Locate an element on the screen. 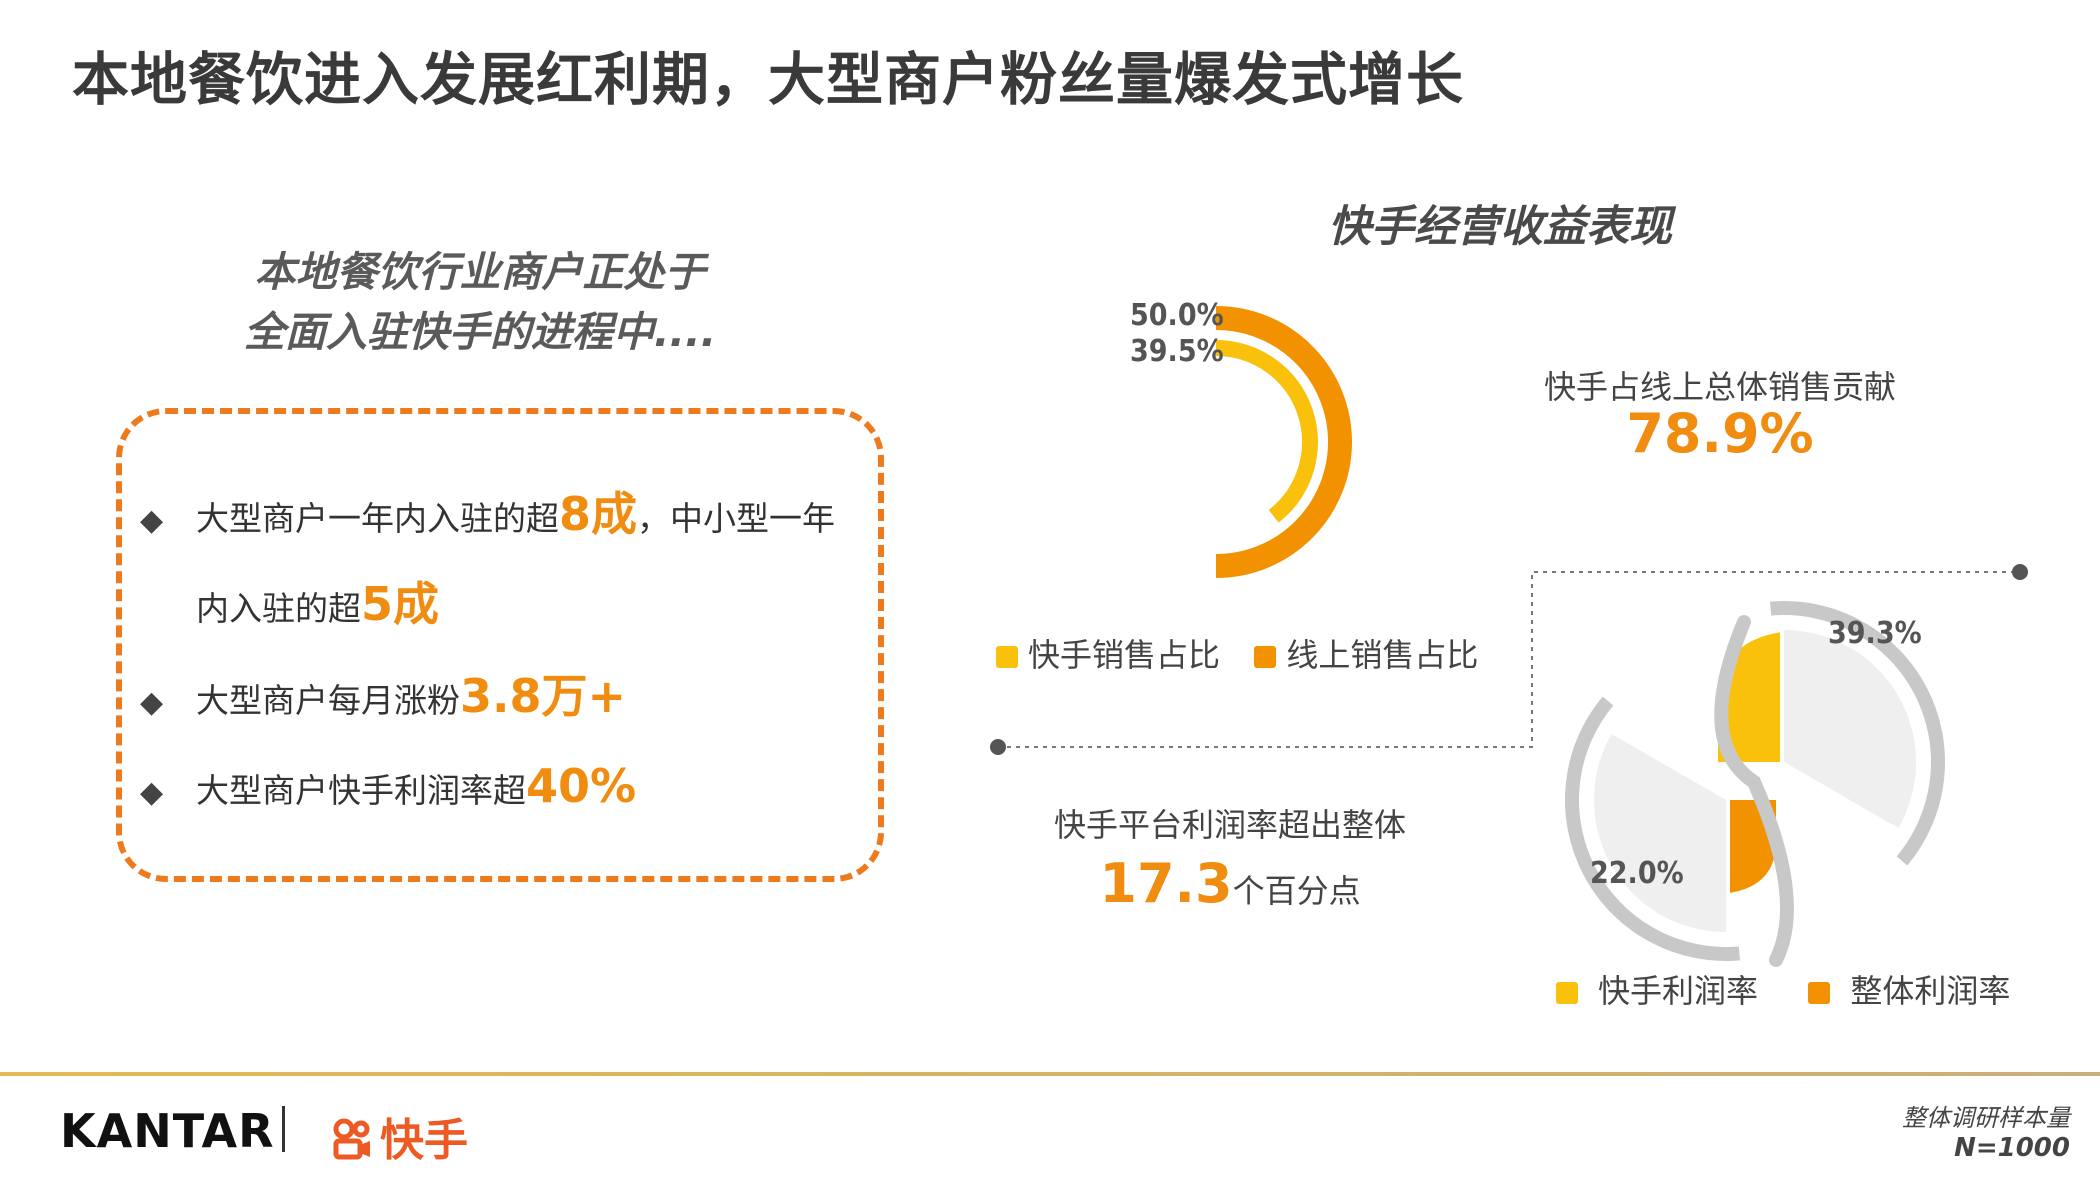 This screenshot has width=2100, height=1181. chart-title: 快手经营收益表现 is located at coordinates (1500, 227).